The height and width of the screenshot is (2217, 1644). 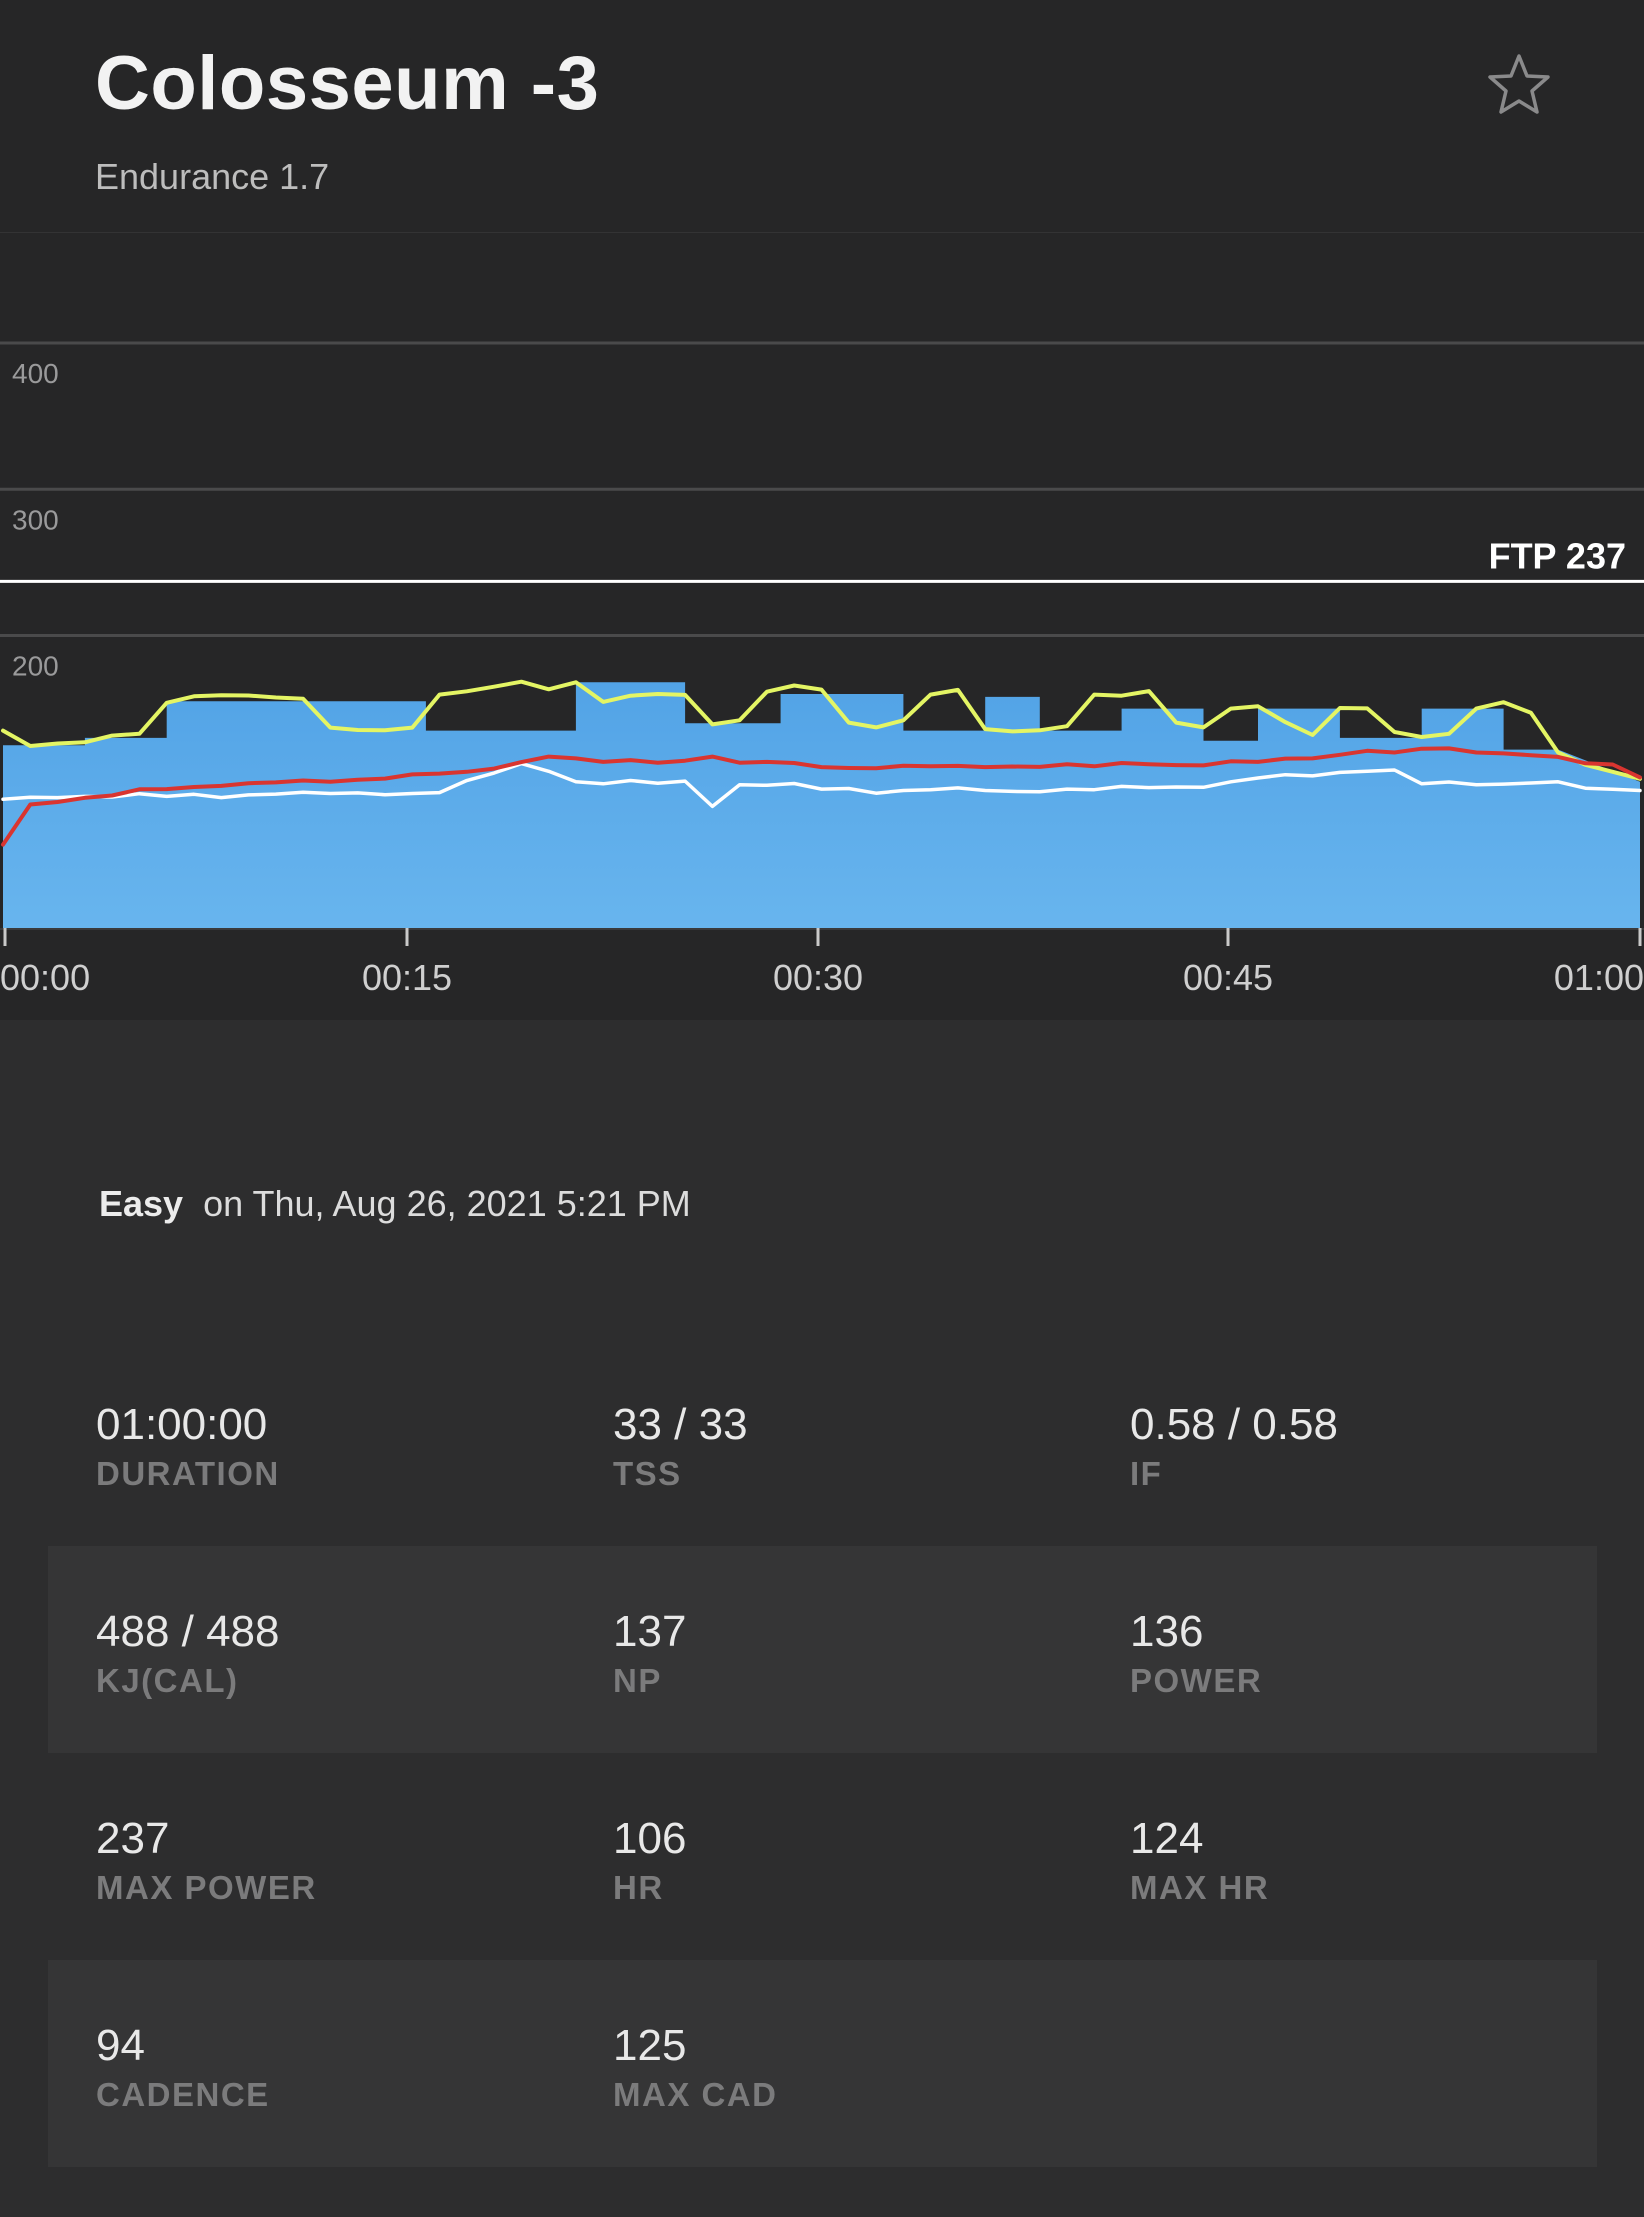 I want to click on y-tick-label: 300, so click(x=35, y=519).